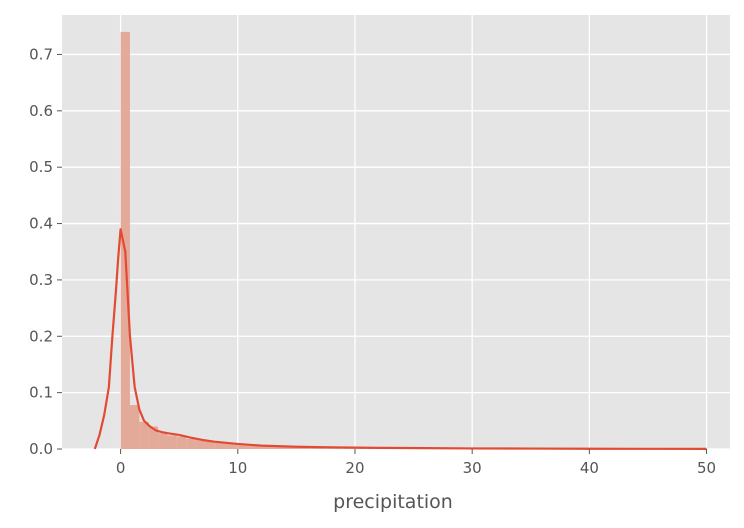 The image size is (744, 528). What do you see at coordinates (589, 468) in the screenshot?
I see `x-tick-label: 40` at bounding box center [589, 468].